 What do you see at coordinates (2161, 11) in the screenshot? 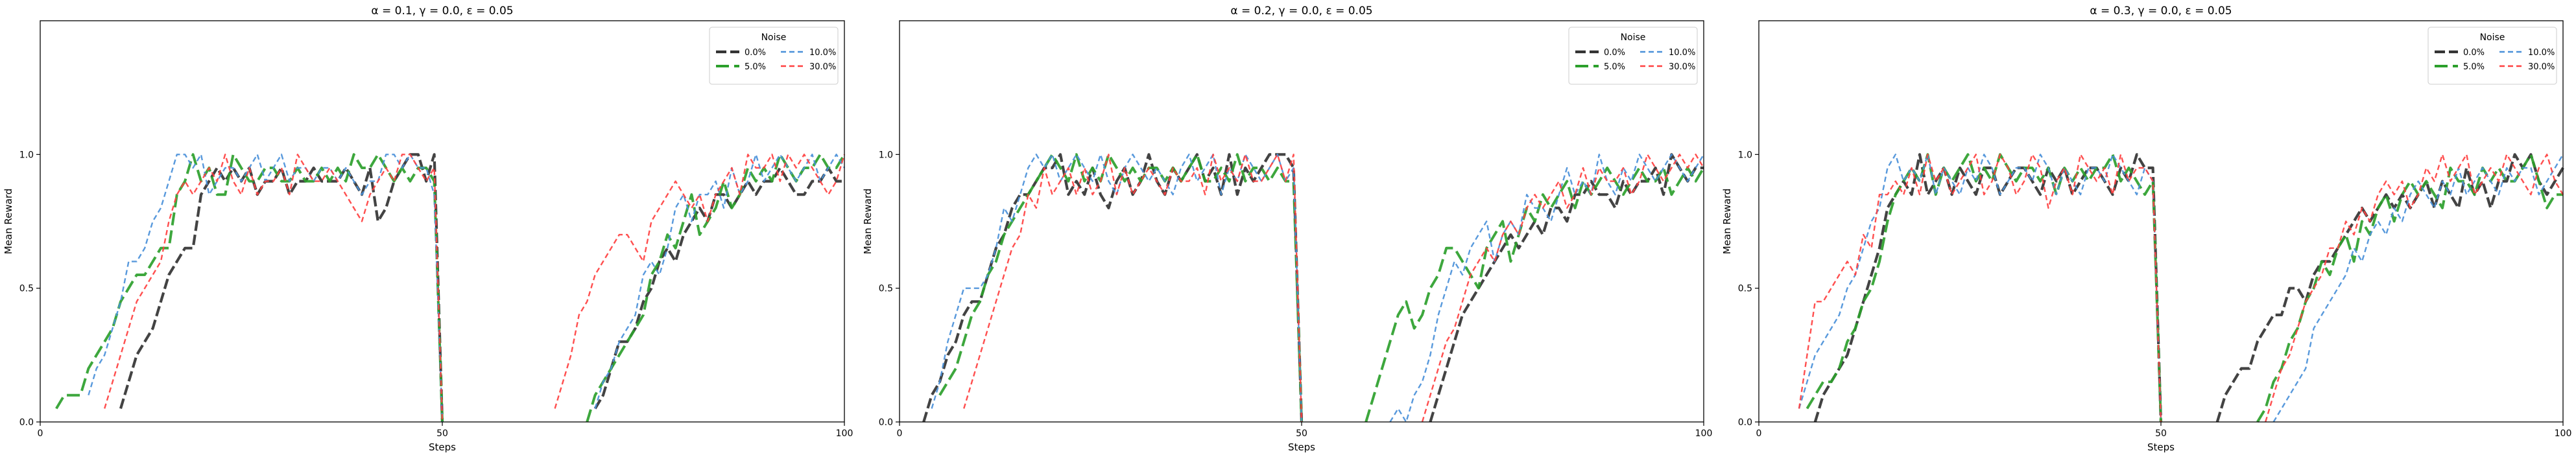
I see `chart-title: α = 0.3, γ = 0.0, ε = 0.05` at bounding box center [2161, 11].